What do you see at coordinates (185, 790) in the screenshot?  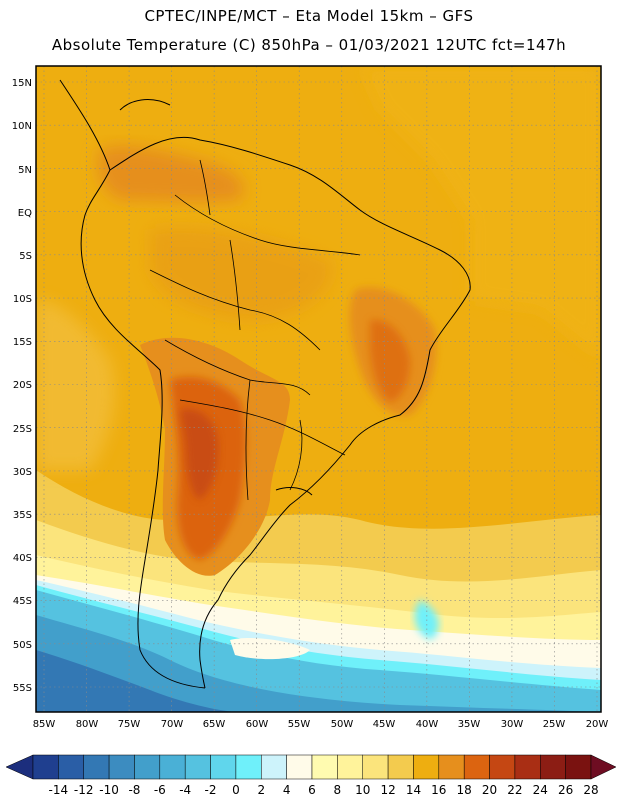 I see `colorbar-tick-label: -4` at bounding box center [185, 790].